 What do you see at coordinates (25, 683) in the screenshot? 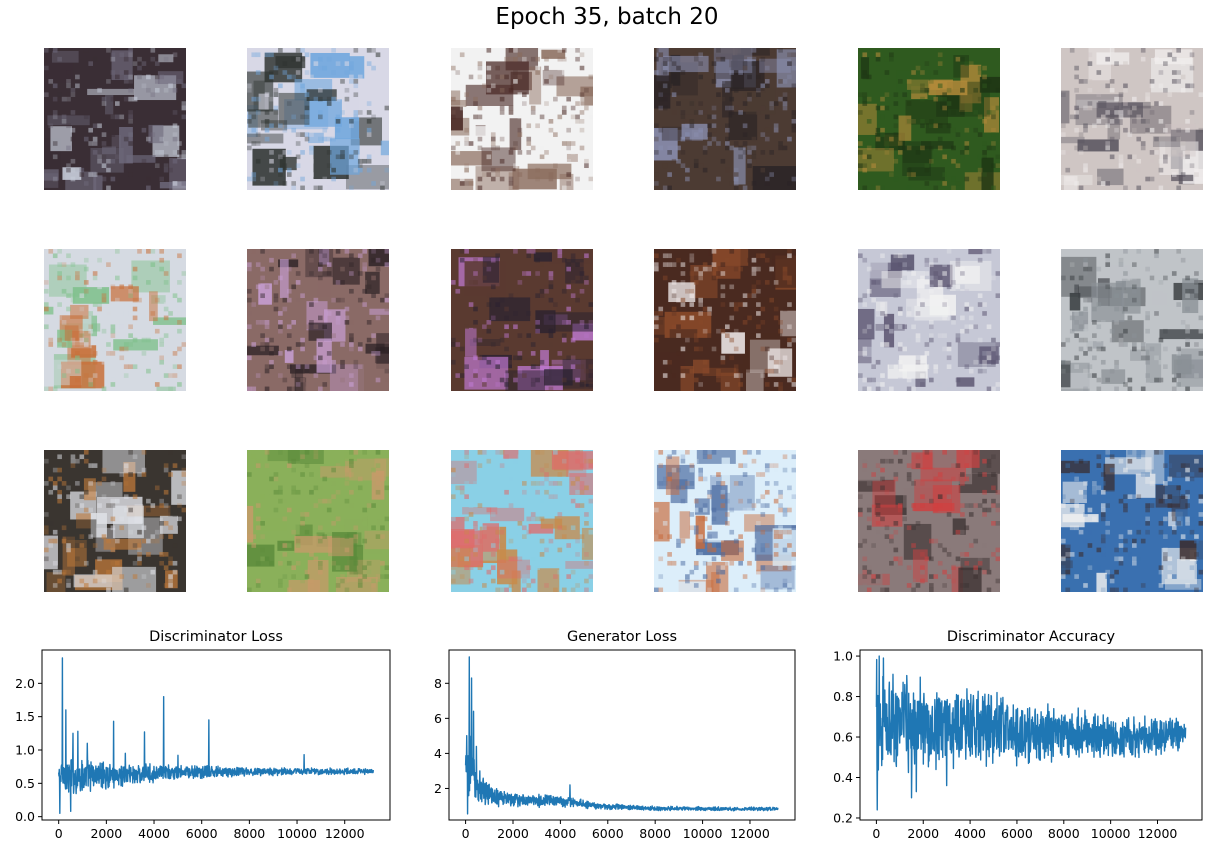
I see `y-tick-label: 2.0` at bounding box center [25, 683].